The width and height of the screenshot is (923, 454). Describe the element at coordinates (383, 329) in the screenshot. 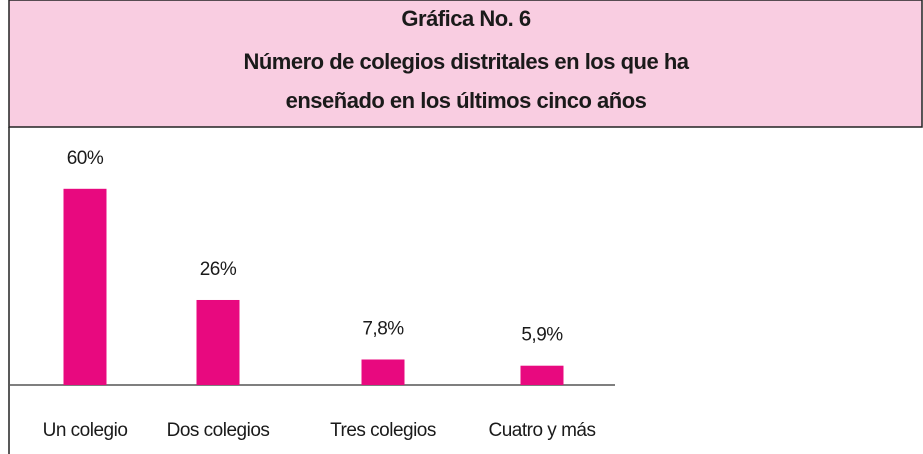

I see `data-label: 7,8%` at that location.